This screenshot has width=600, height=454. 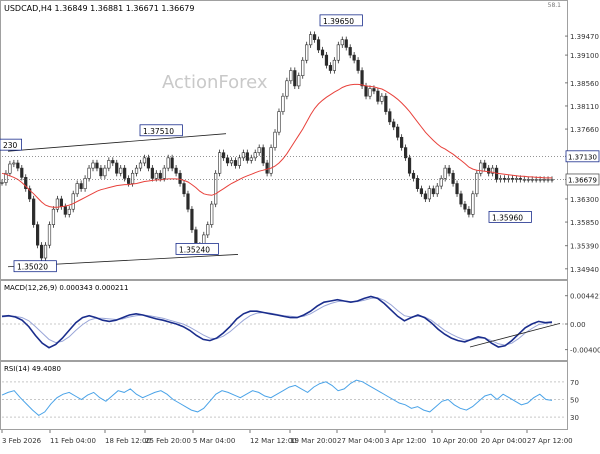 What do you see at coordinates (574, 401) in the screenshot?
I see `rsi-ytick-label: 50` at bounding box center [574, 401].